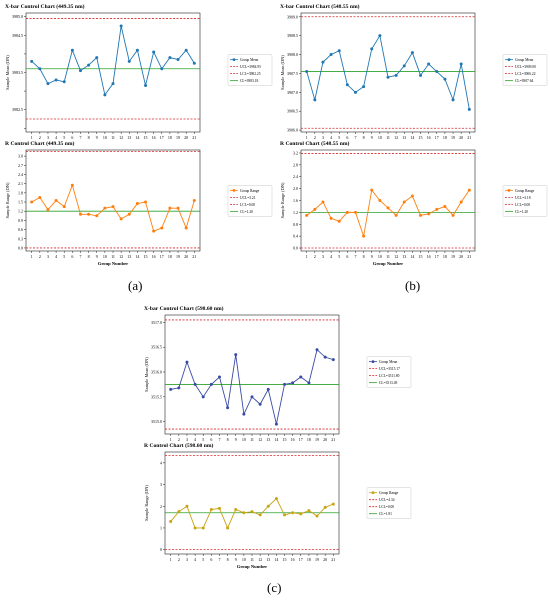 This screenshot has height=601, width=550. Describe the element at coordinates (113, 200) in the screenshot. I see `plot-frame` at that location.